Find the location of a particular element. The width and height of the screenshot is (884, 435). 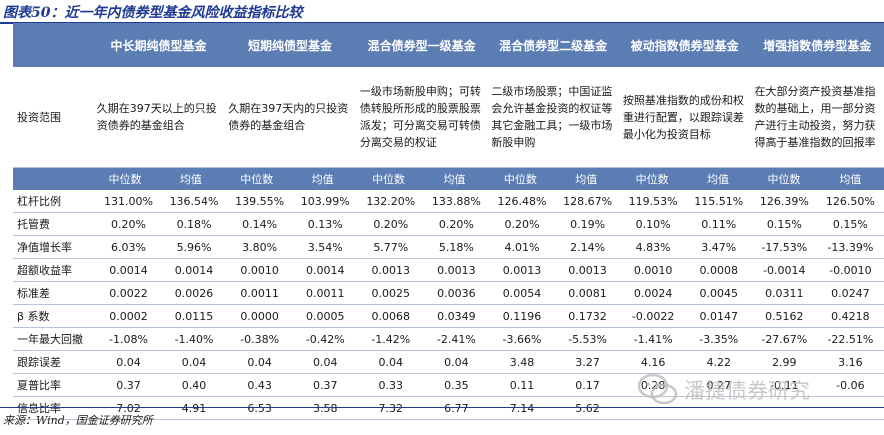

mean-cell: 0.27 is located at coordinates (718, 385).